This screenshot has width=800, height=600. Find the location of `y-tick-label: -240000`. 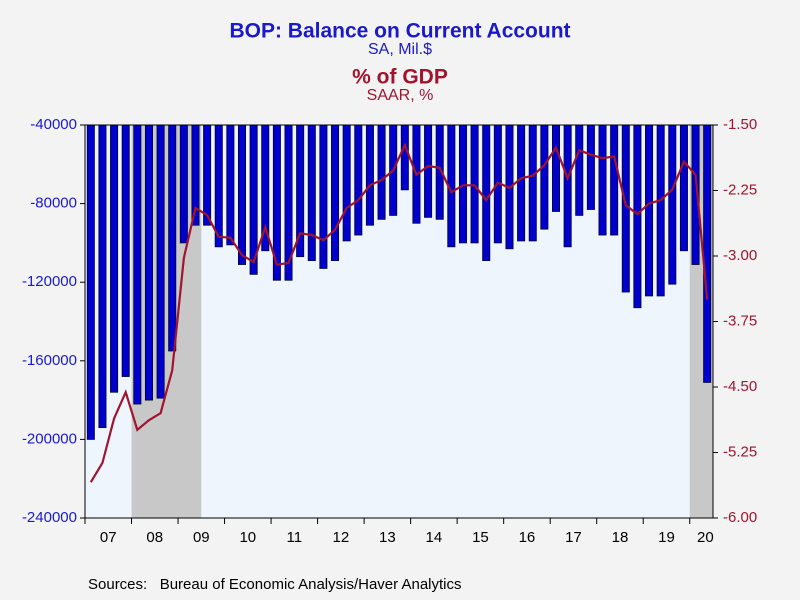

y-tick-label: -240000 is located at coordinates (49, 517).